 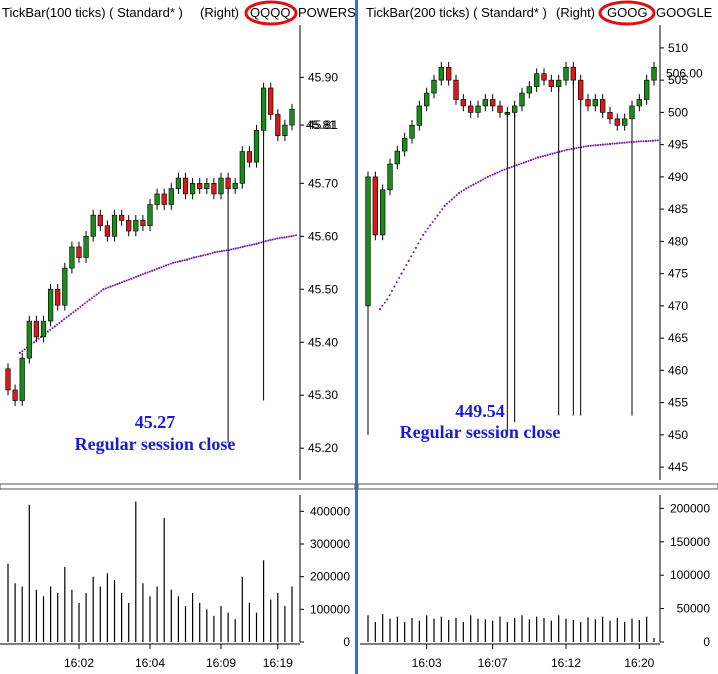 I want to click on right-header-title: TickBar(200 ticks) ( Standard* ), so click(x=456, y=12).